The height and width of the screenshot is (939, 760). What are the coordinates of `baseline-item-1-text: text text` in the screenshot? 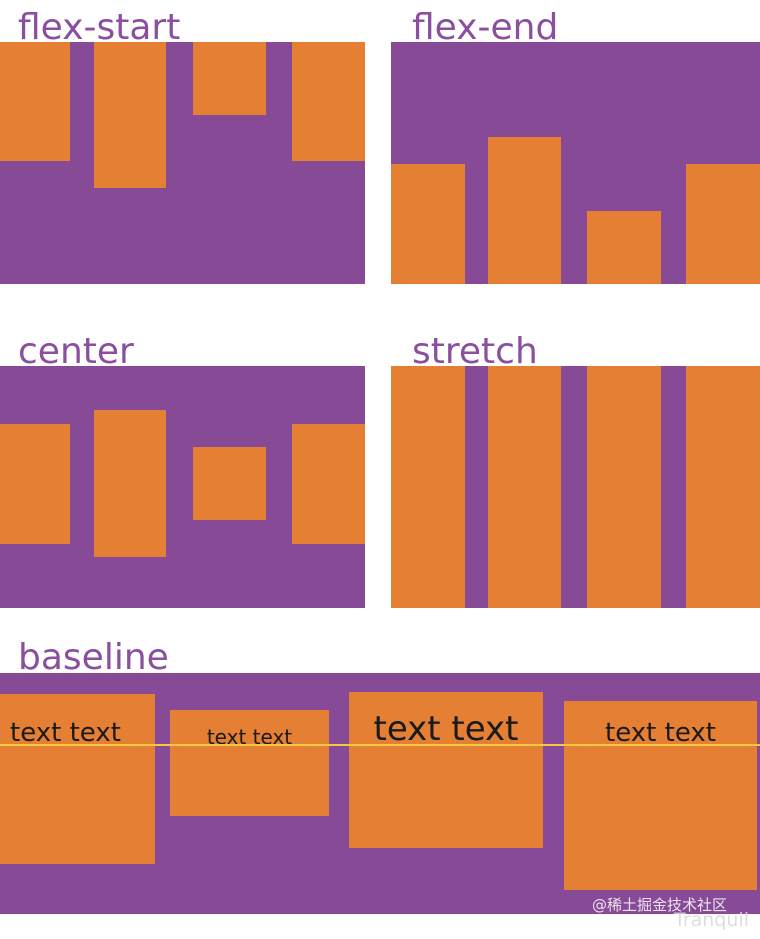 It's located at (65, 733).